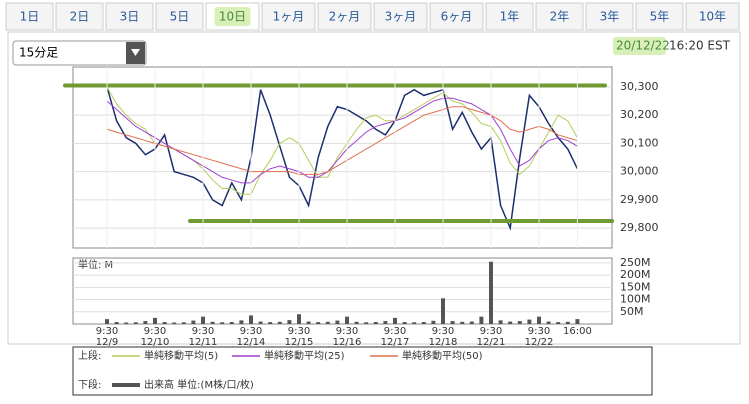 The height and width of the screenshot is (404, 749). Describe the element at coordinates (700, 46) in the screenshot. I see `time: 16:20 EST` at that location.